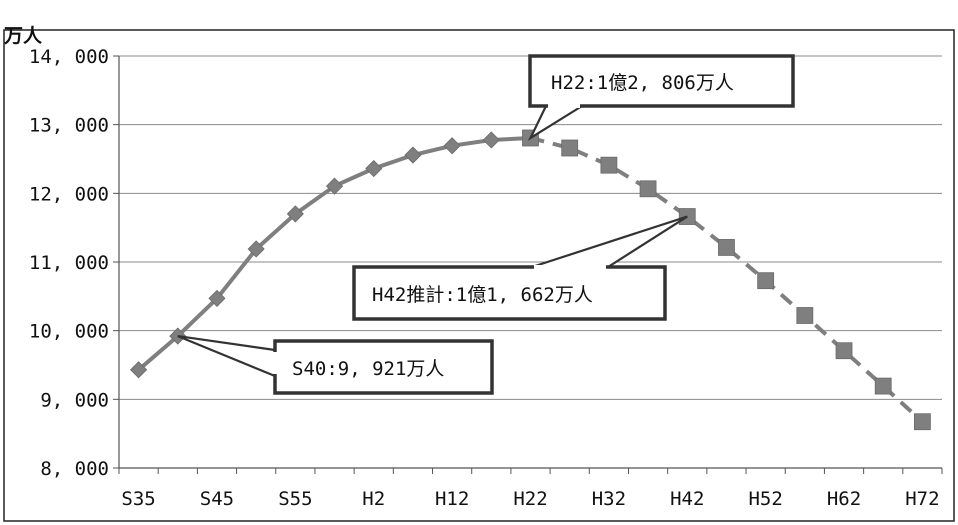 This screenshot has width=958, height=525. I want to click on callout-label: S40:9, 921万人, so click(368, 369).